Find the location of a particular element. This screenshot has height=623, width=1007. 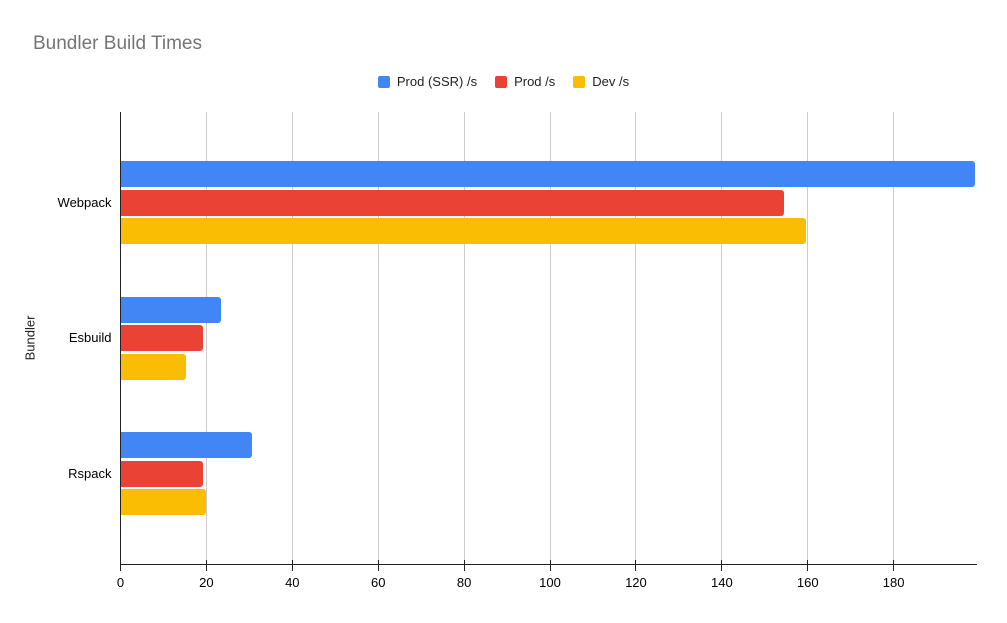

bar-esbuild-prod-s is located at coordinates (162, 338).